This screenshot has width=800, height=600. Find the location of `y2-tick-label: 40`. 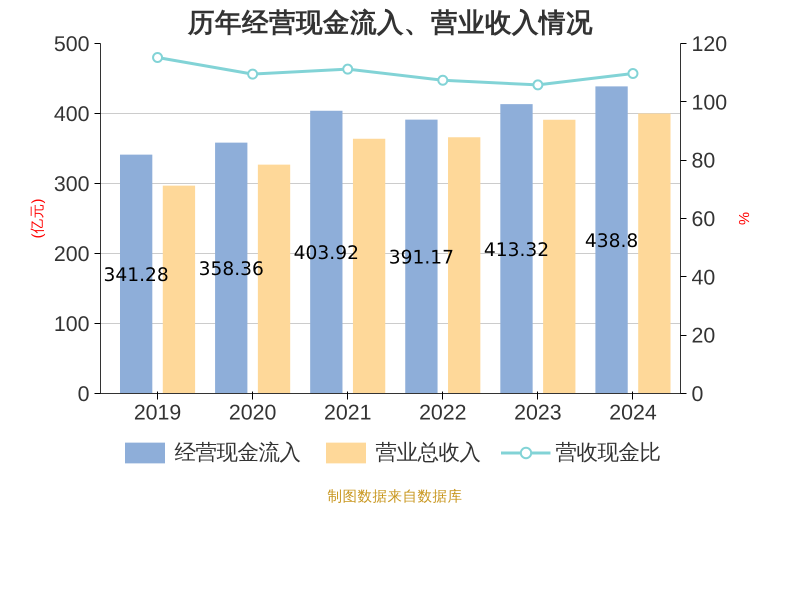

y2-tick-label: 40 is located at coordinates (704, 277).